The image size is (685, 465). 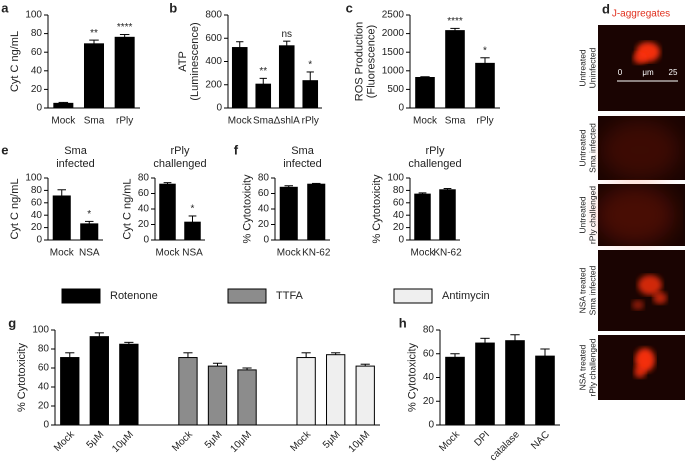 What do you see at coordinates (213, 15) in the screenshot?
I see `y-tick-label: 800` at bounding box center [213, 15].